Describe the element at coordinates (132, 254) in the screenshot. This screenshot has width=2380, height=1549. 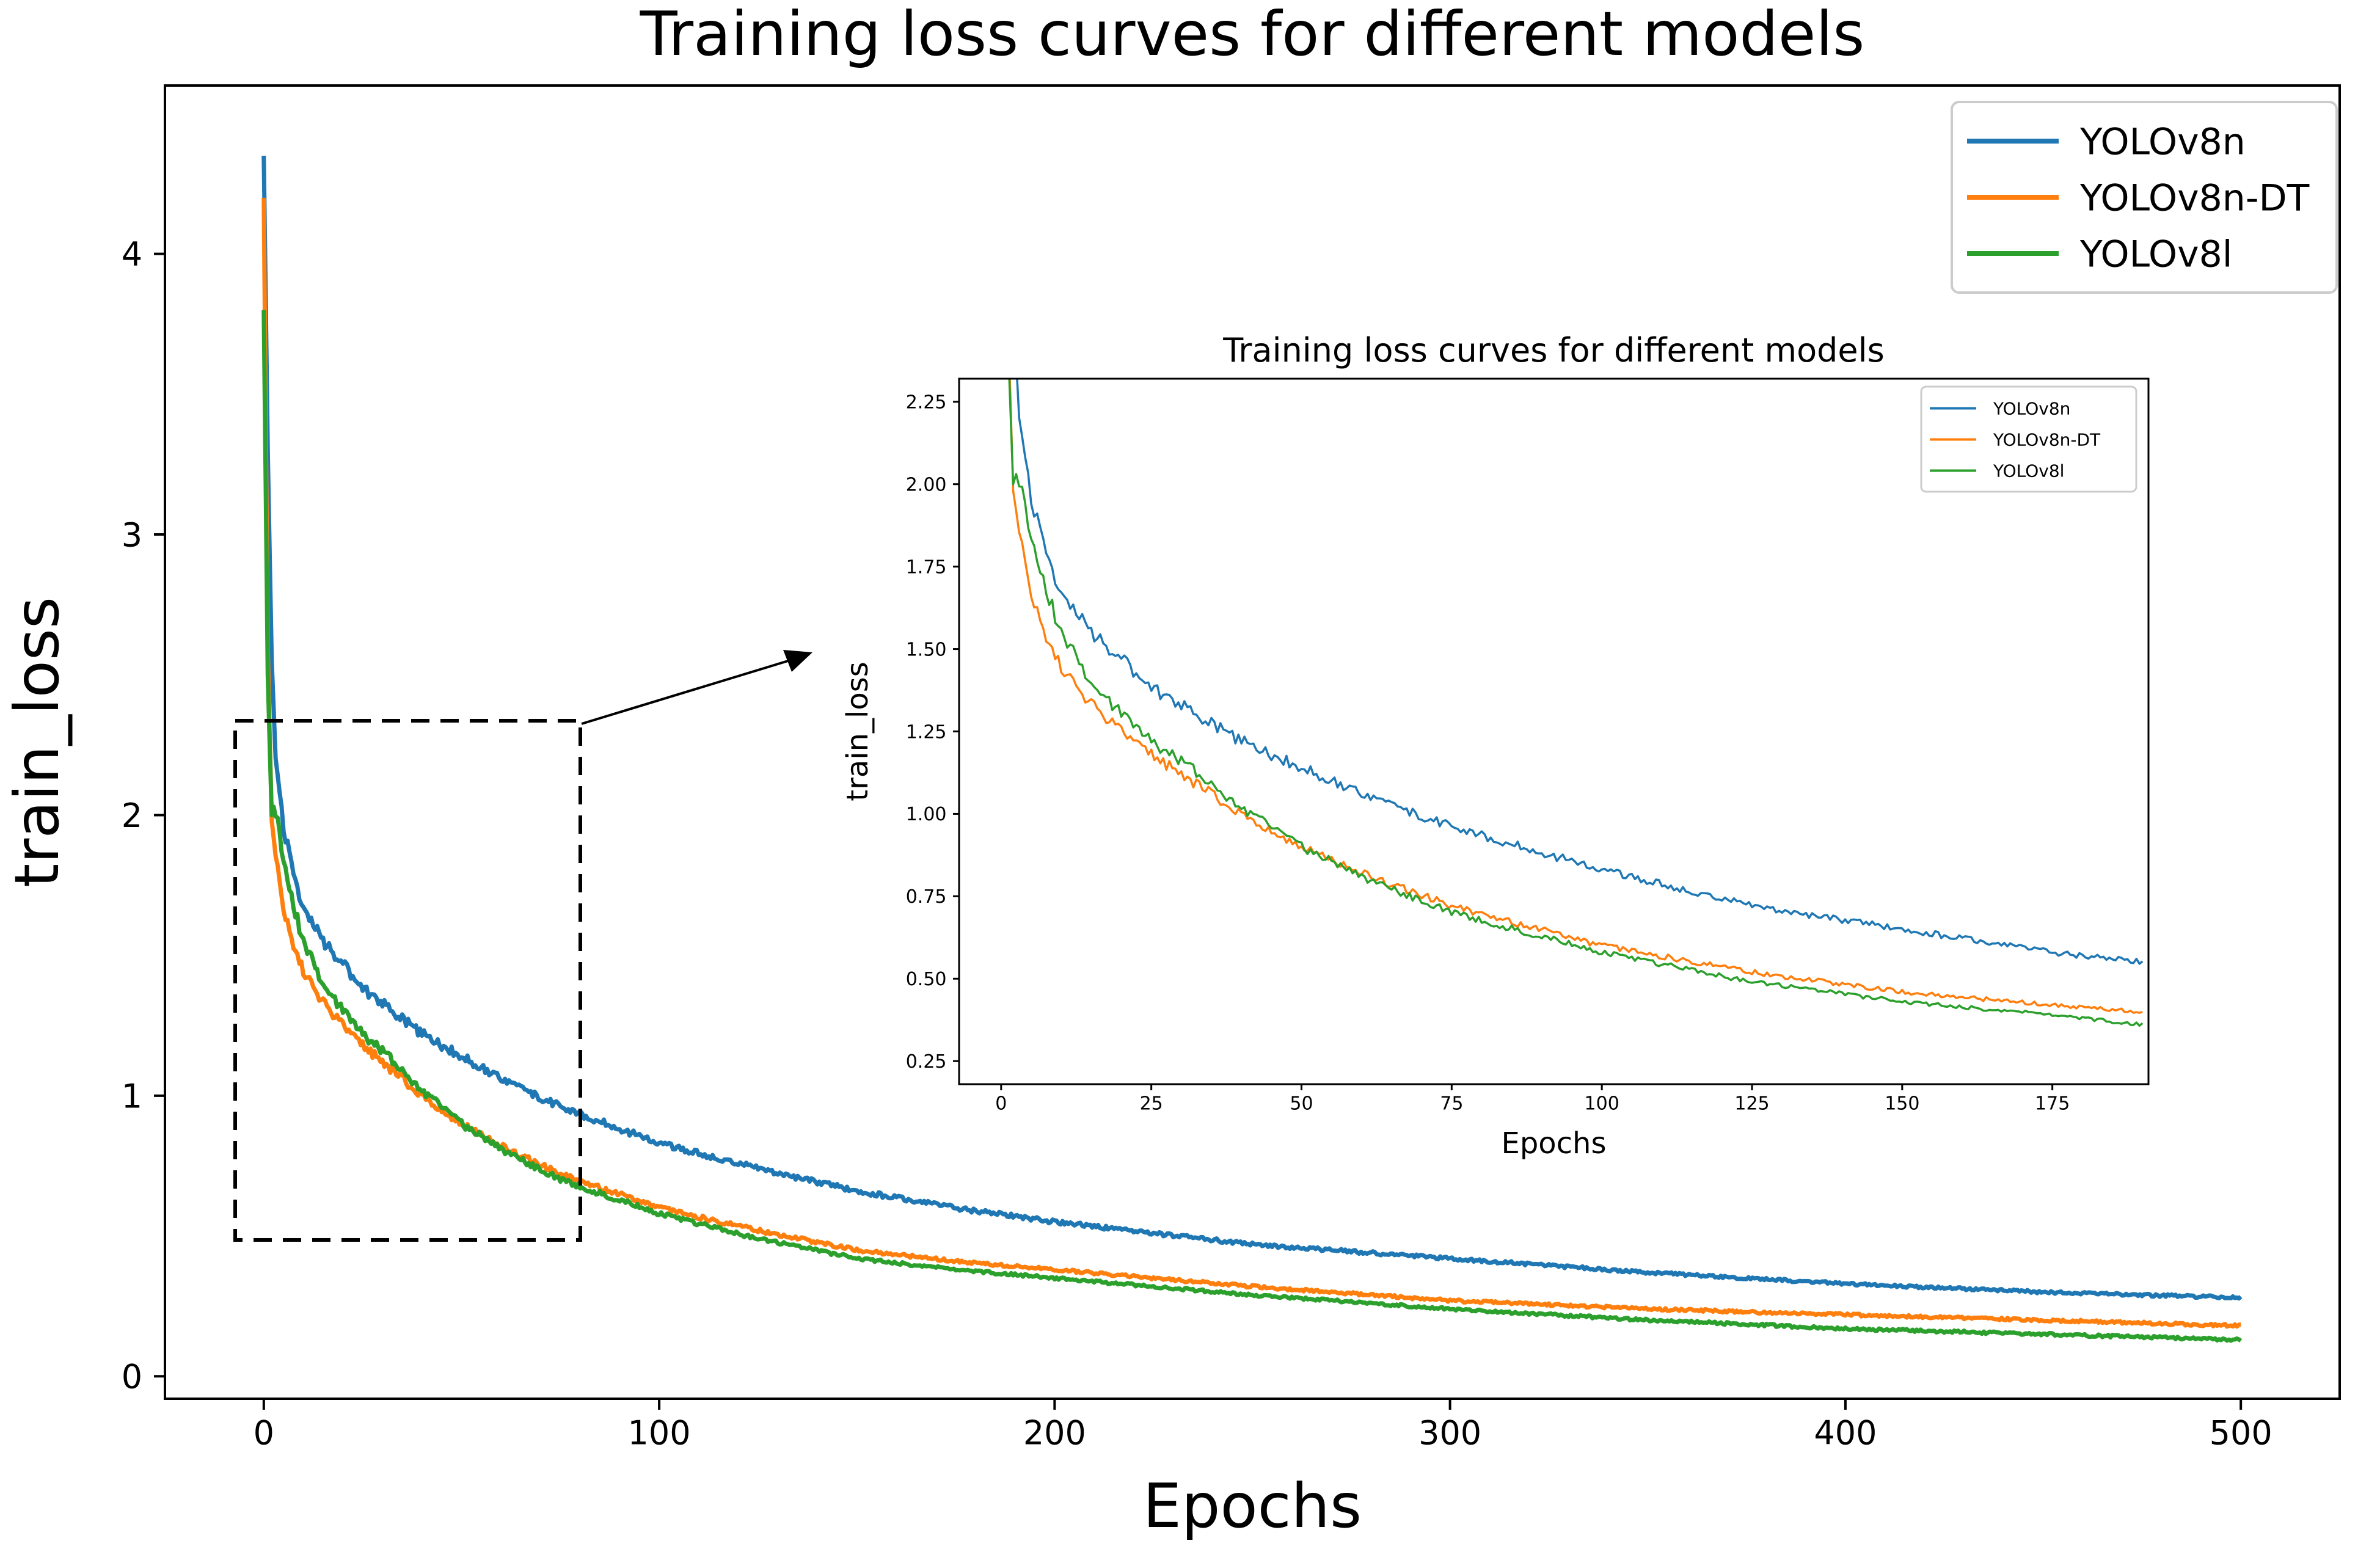
I see `y-tick-label: 4` at that location.